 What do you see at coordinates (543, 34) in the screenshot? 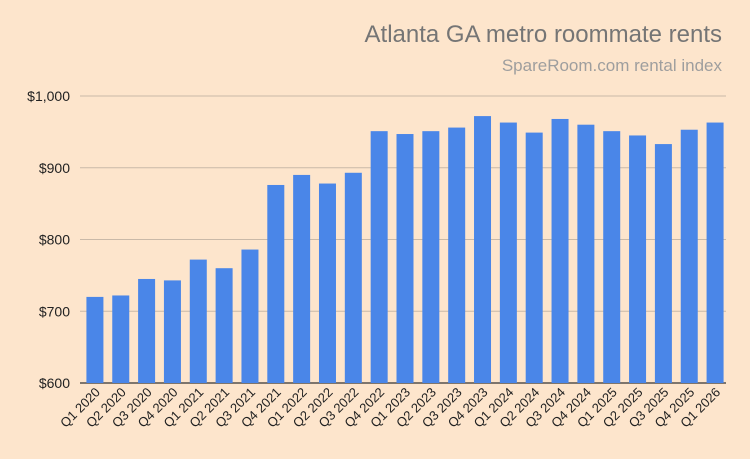
I see `chart-title: Atlanta GA metro roommate rents` at bounding box center [543, 34].